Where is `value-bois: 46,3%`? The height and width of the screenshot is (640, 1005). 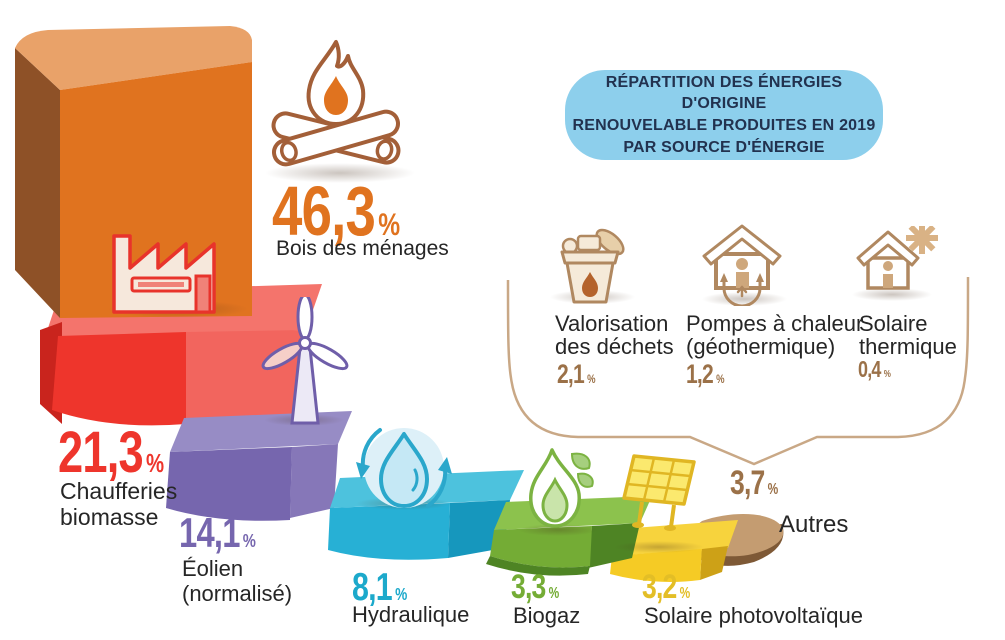 value-bois: 46,3% is located at coordinates (336, 211).